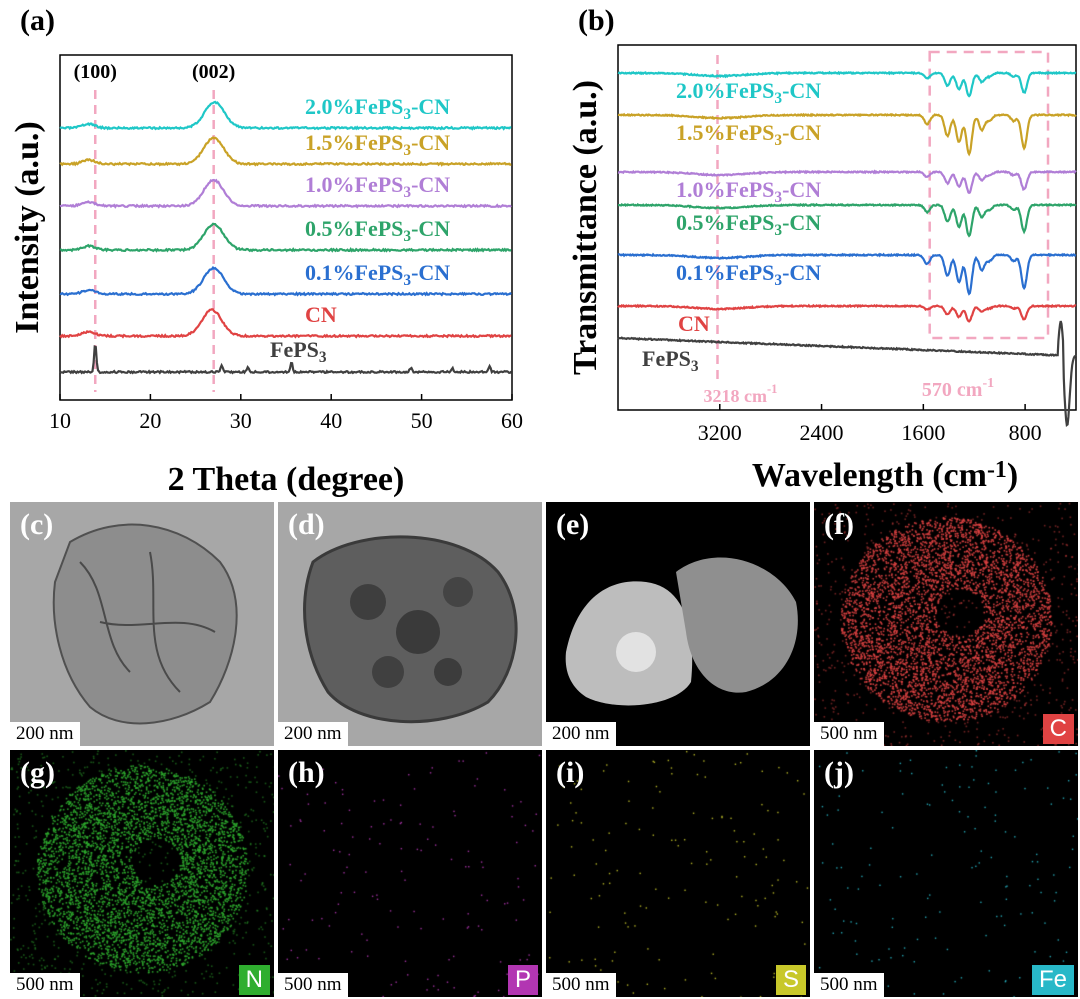  I want to click on xrd-x-axis-label: 2 Theta (degree), so click(286, 479).